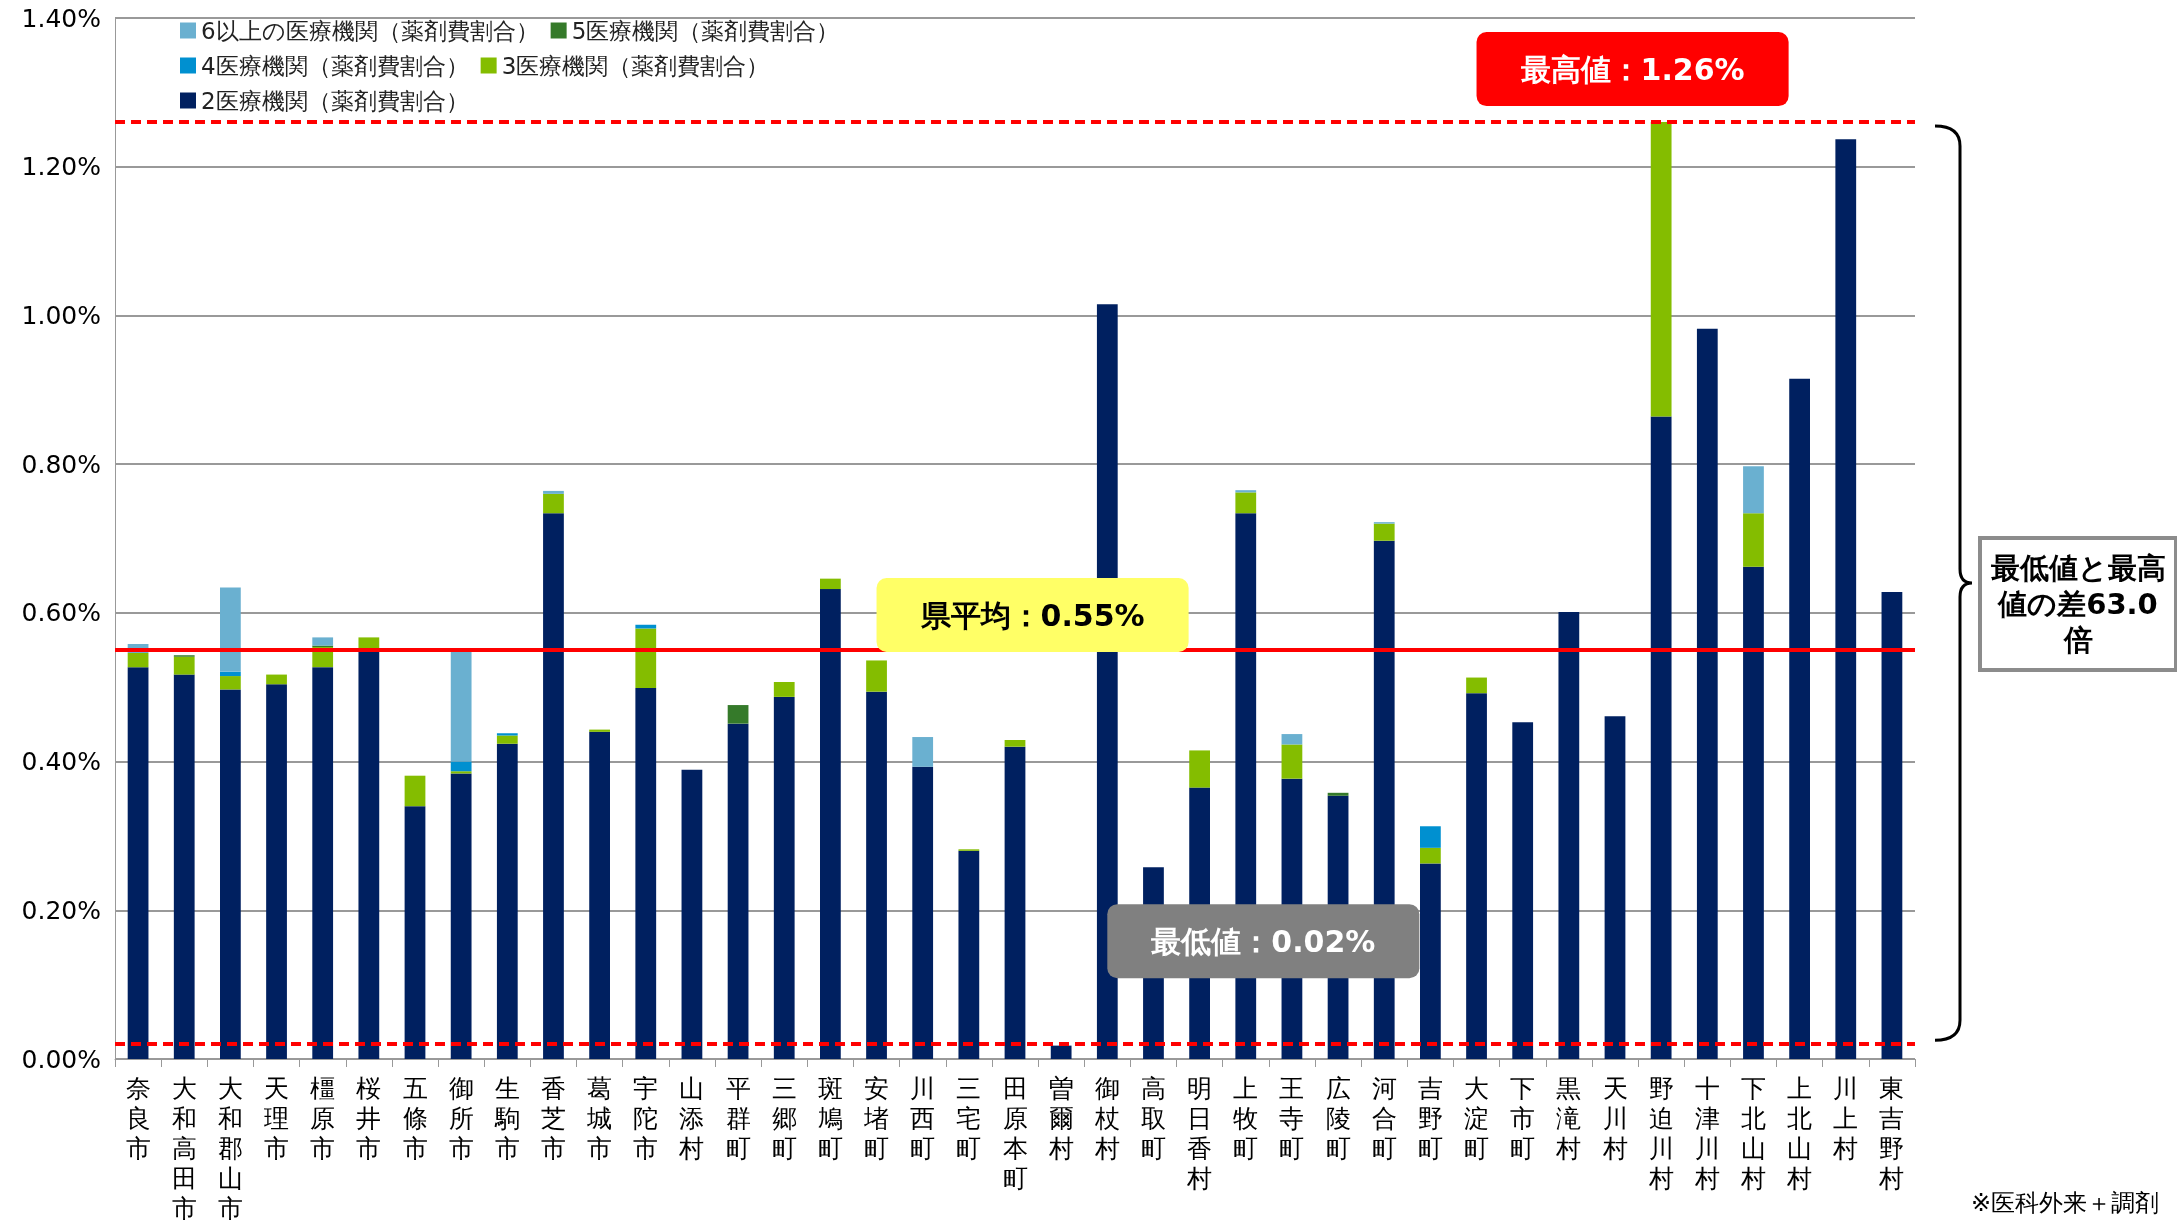 The image size is (2177, 1223). Describe the element at coordinates (61, 910) in the screenshot. I see `y-tick-label: 0.20%` at that location.